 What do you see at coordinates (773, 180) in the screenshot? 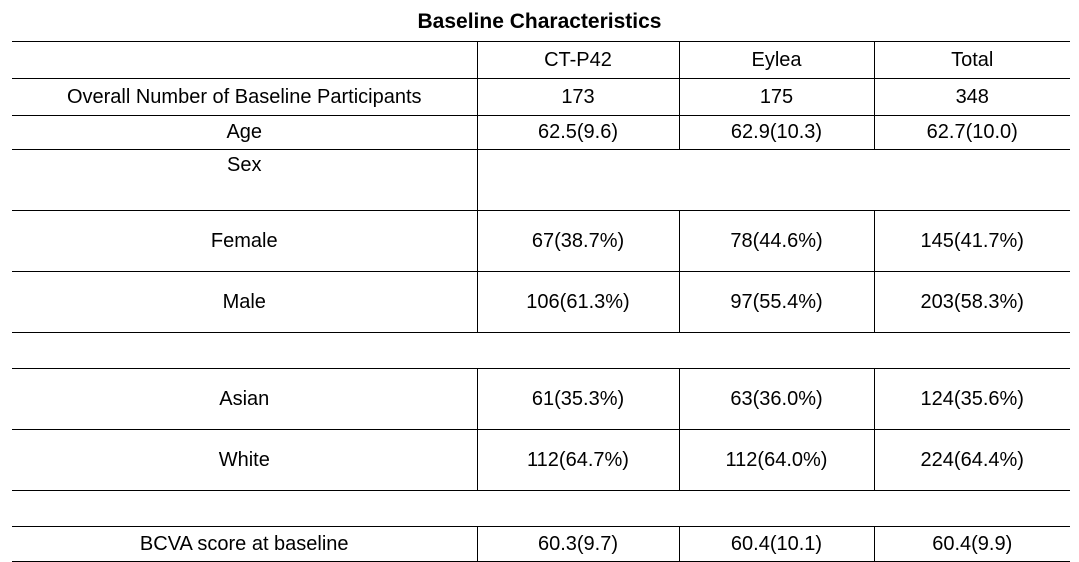
I see `sex-blank-cell` at bounding box center [773, 180].